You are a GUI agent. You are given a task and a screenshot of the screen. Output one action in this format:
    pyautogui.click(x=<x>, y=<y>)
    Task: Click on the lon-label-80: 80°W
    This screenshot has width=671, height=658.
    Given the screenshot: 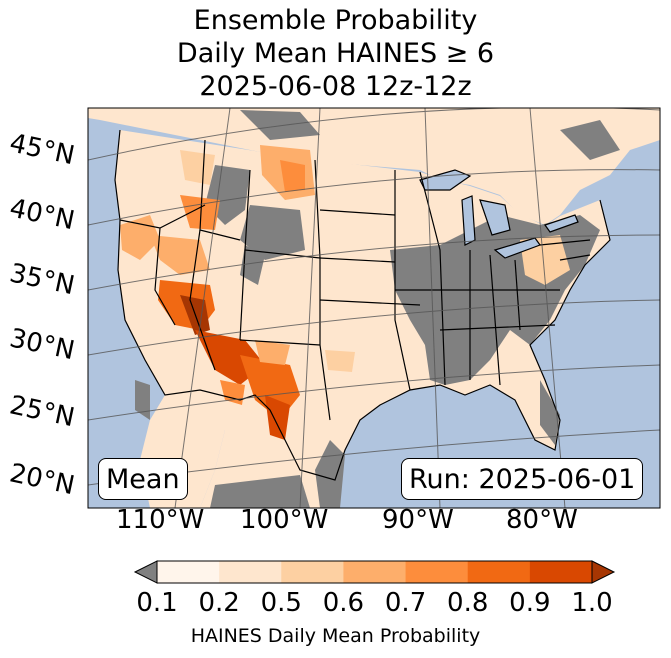 What is the action you would take?
    pyautogui.click(x=542, y=520)
    